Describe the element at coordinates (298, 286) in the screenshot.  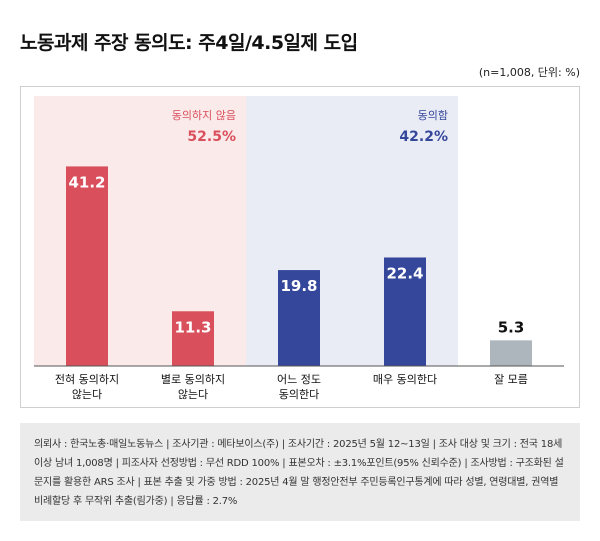
I see `bar-value-label-3: 19.8` at that location.